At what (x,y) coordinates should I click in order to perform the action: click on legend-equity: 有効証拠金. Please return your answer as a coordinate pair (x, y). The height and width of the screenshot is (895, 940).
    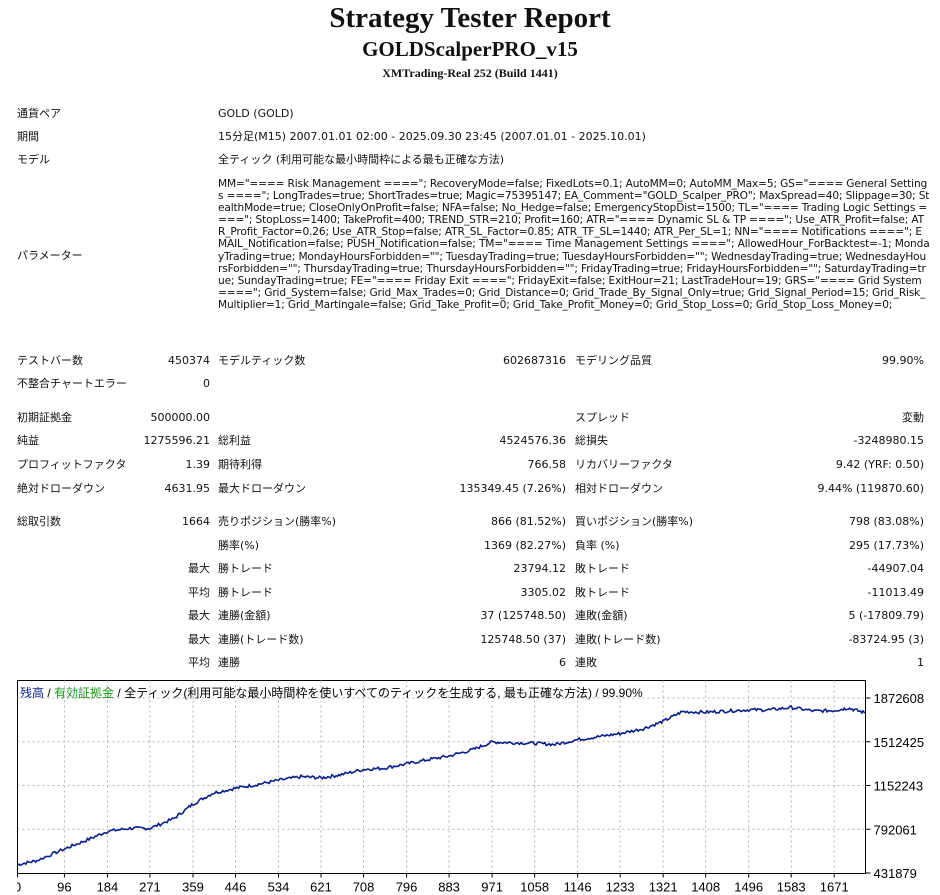
    Looking at the image, I should click on (84, 692).